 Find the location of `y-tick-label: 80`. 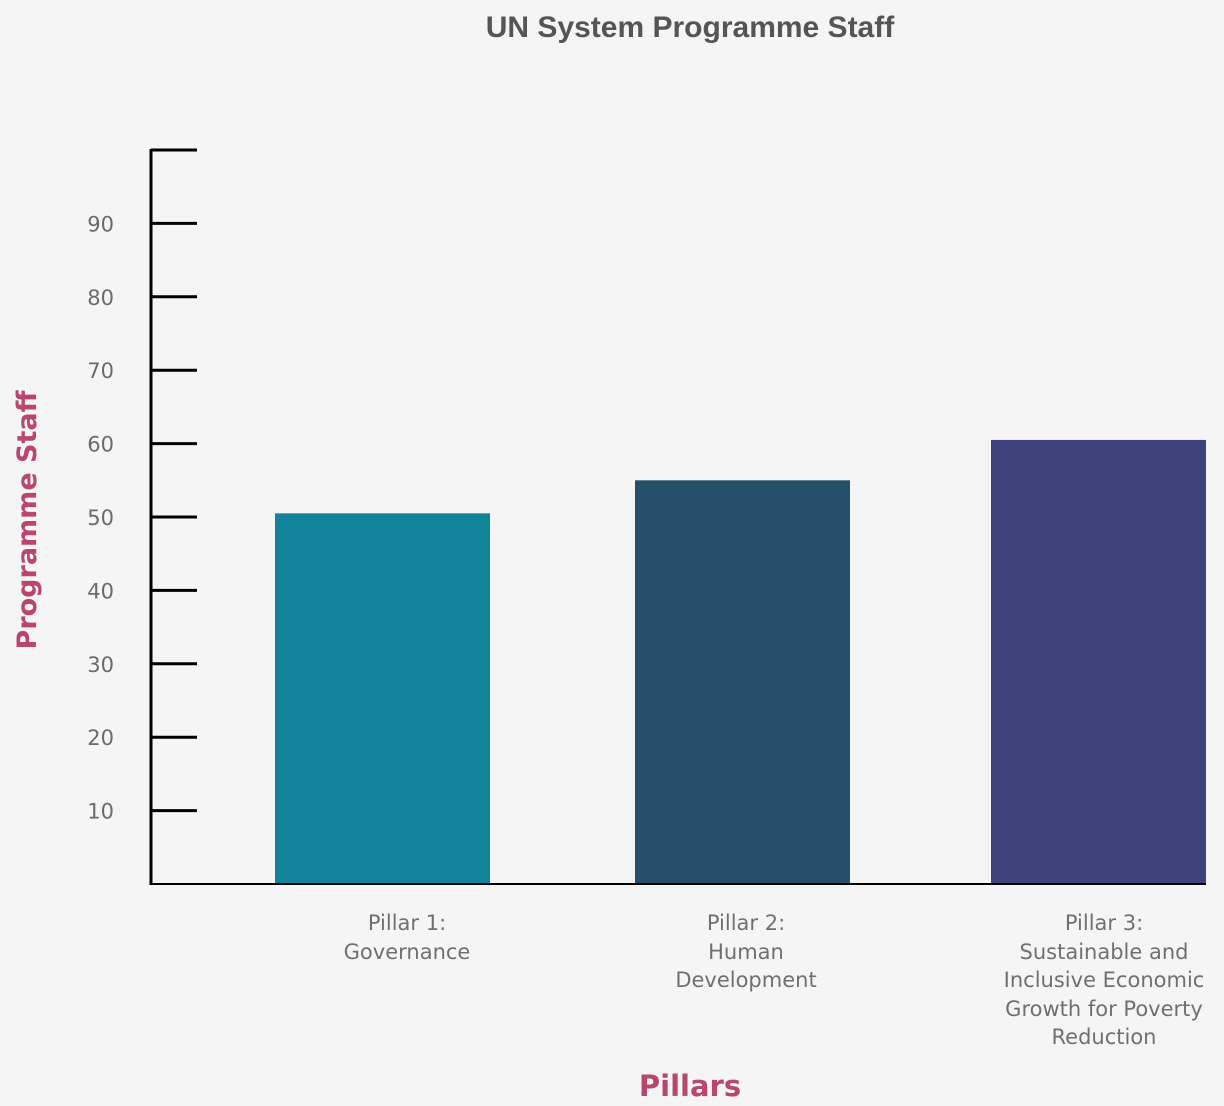

y-tick-label: 80 is located at coordinates (100, 298).